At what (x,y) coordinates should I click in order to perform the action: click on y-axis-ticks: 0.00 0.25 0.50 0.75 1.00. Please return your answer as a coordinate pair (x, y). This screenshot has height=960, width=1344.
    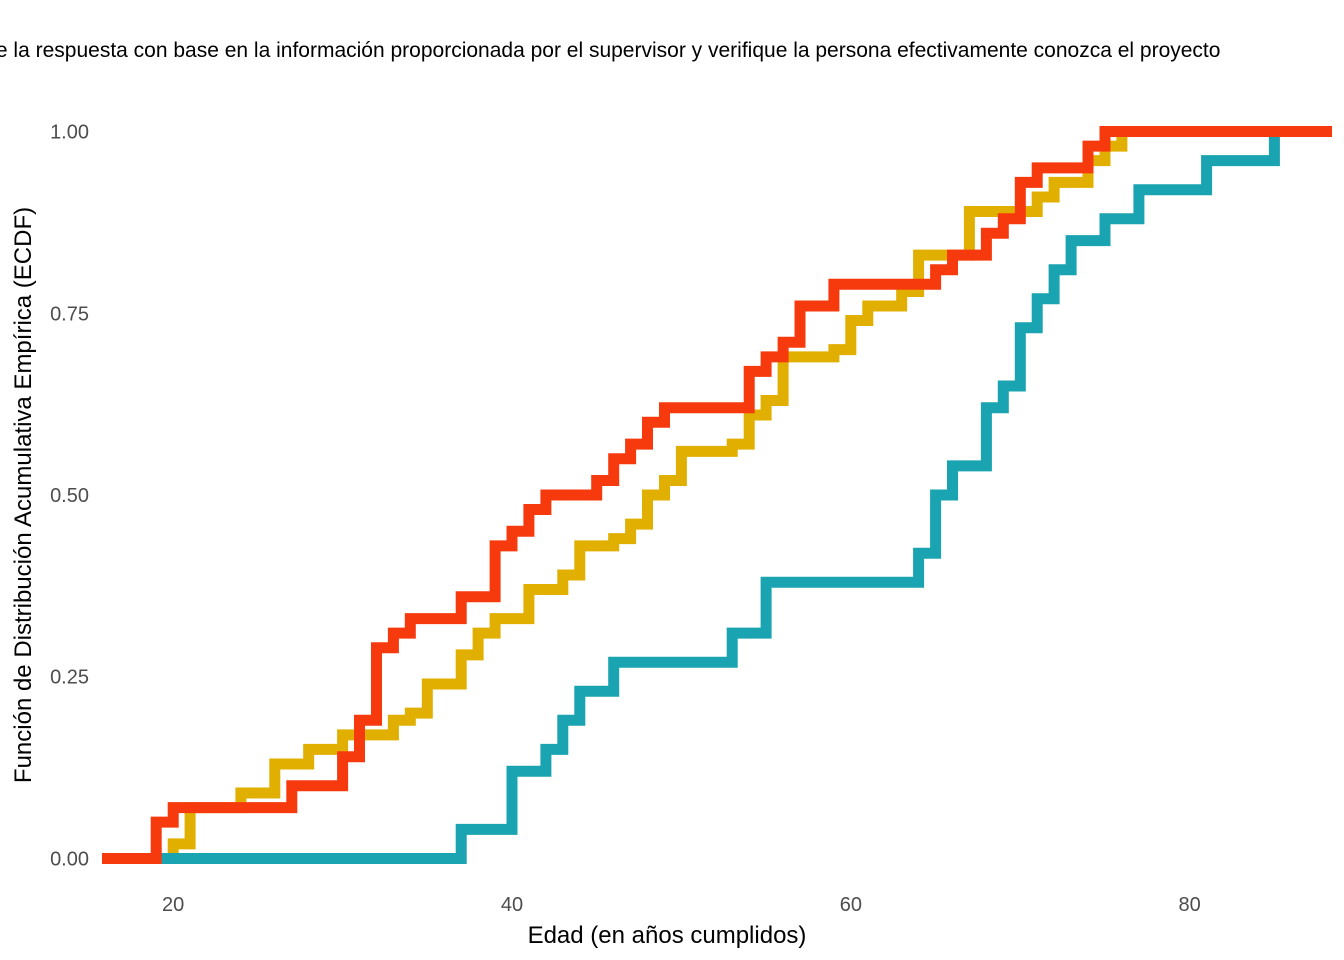
    Looking at the image, I should click on (69, 496).